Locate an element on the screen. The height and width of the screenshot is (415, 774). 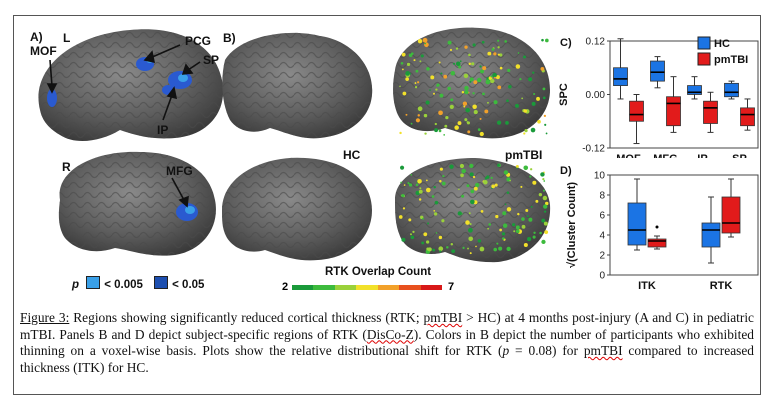
y-axis-label: √(Cluster Count) is located at coordinates (572, 225).